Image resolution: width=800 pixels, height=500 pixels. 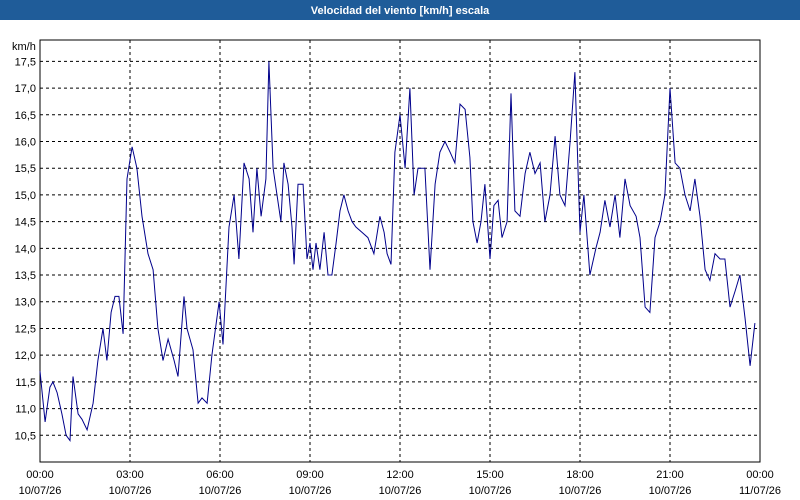 What do you see at coordinates (25, 249) in the screenshot?
I see `y-tick-label: 14,0` at bounding box center [25, 249].